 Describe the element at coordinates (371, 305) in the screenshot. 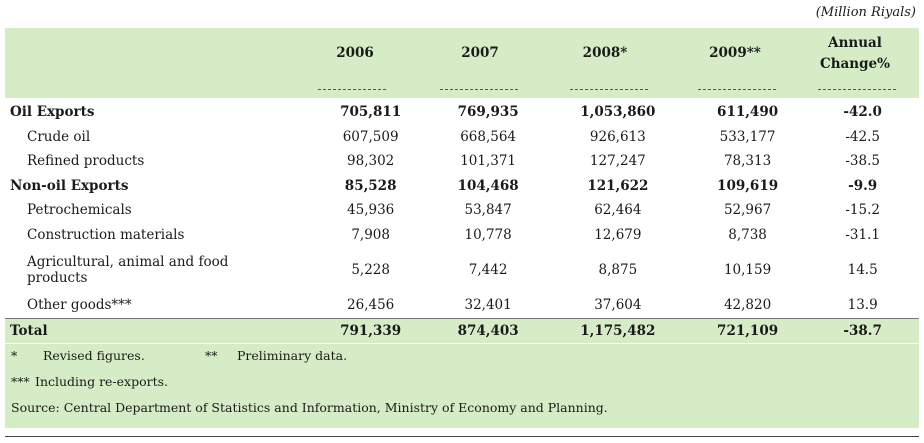

I see `cell-2006: 26,456` at that location.